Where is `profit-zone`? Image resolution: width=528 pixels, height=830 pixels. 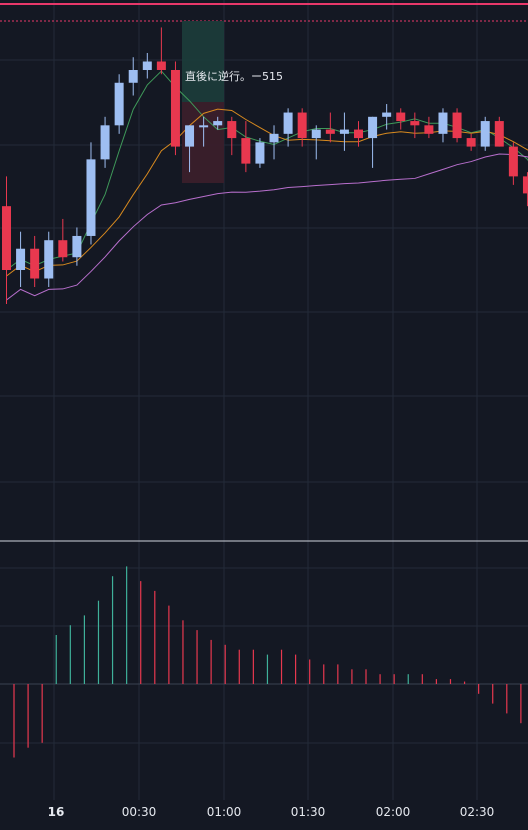 profit-zone is located at coordinates (203, 61).